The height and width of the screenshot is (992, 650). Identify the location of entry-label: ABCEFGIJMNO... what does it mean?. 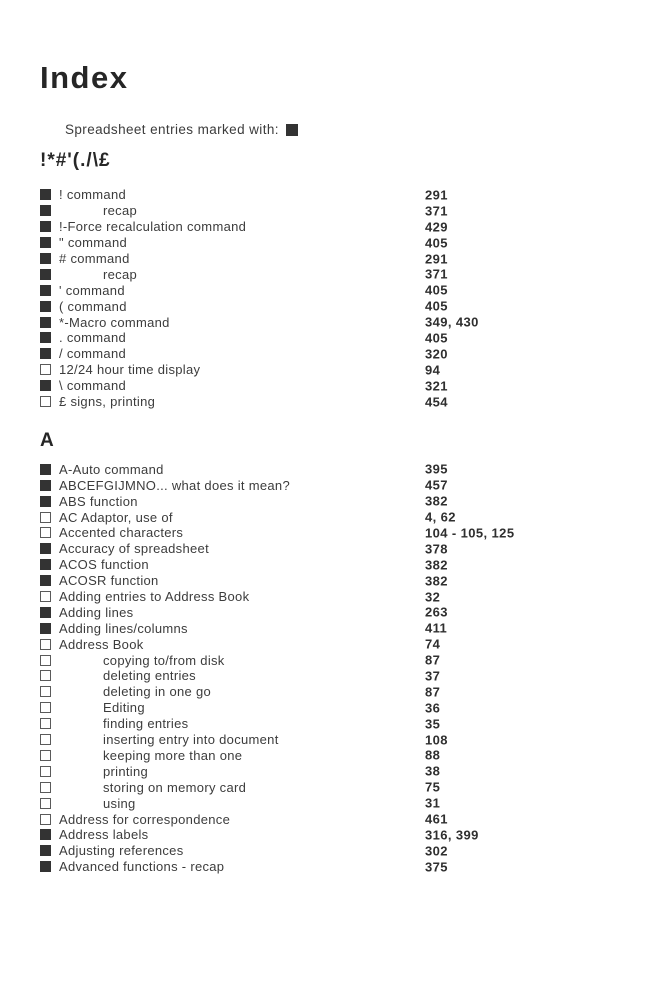
(174, 485).